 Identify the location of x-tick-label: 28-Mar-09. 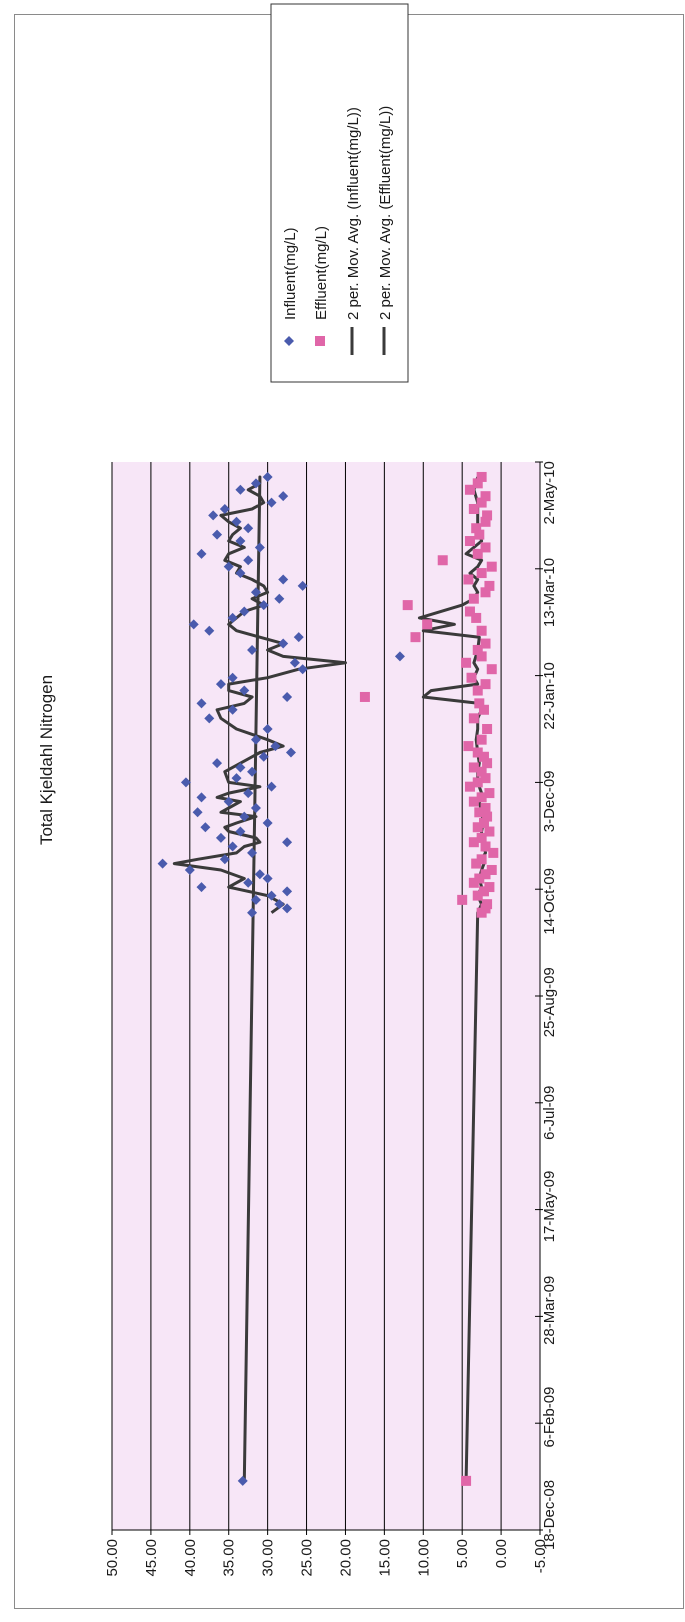
(549, 1310).